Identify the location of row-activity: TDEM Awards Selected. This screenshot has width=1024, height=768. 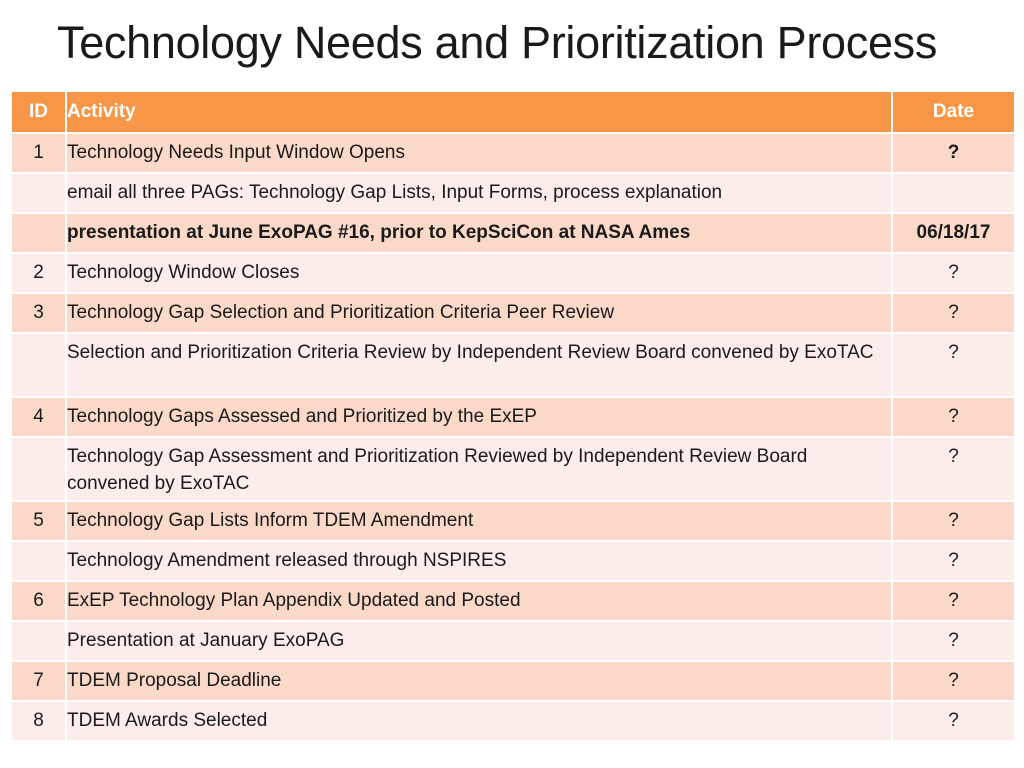
(479, 721).